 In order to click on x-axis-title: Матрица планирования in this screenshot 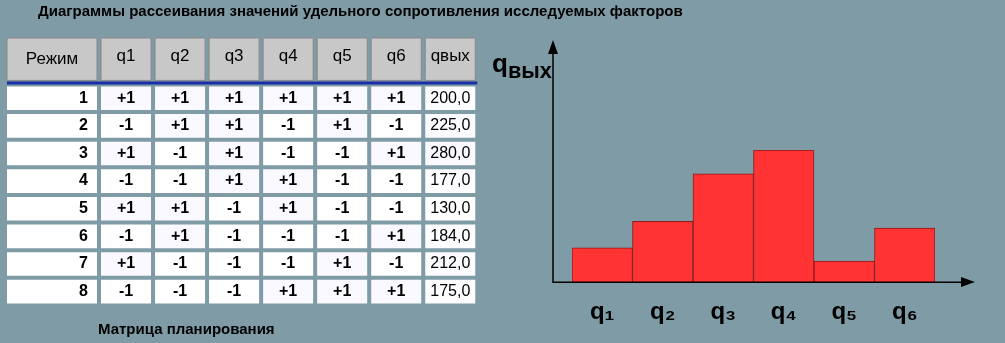, I will do `click(186, 328)`.